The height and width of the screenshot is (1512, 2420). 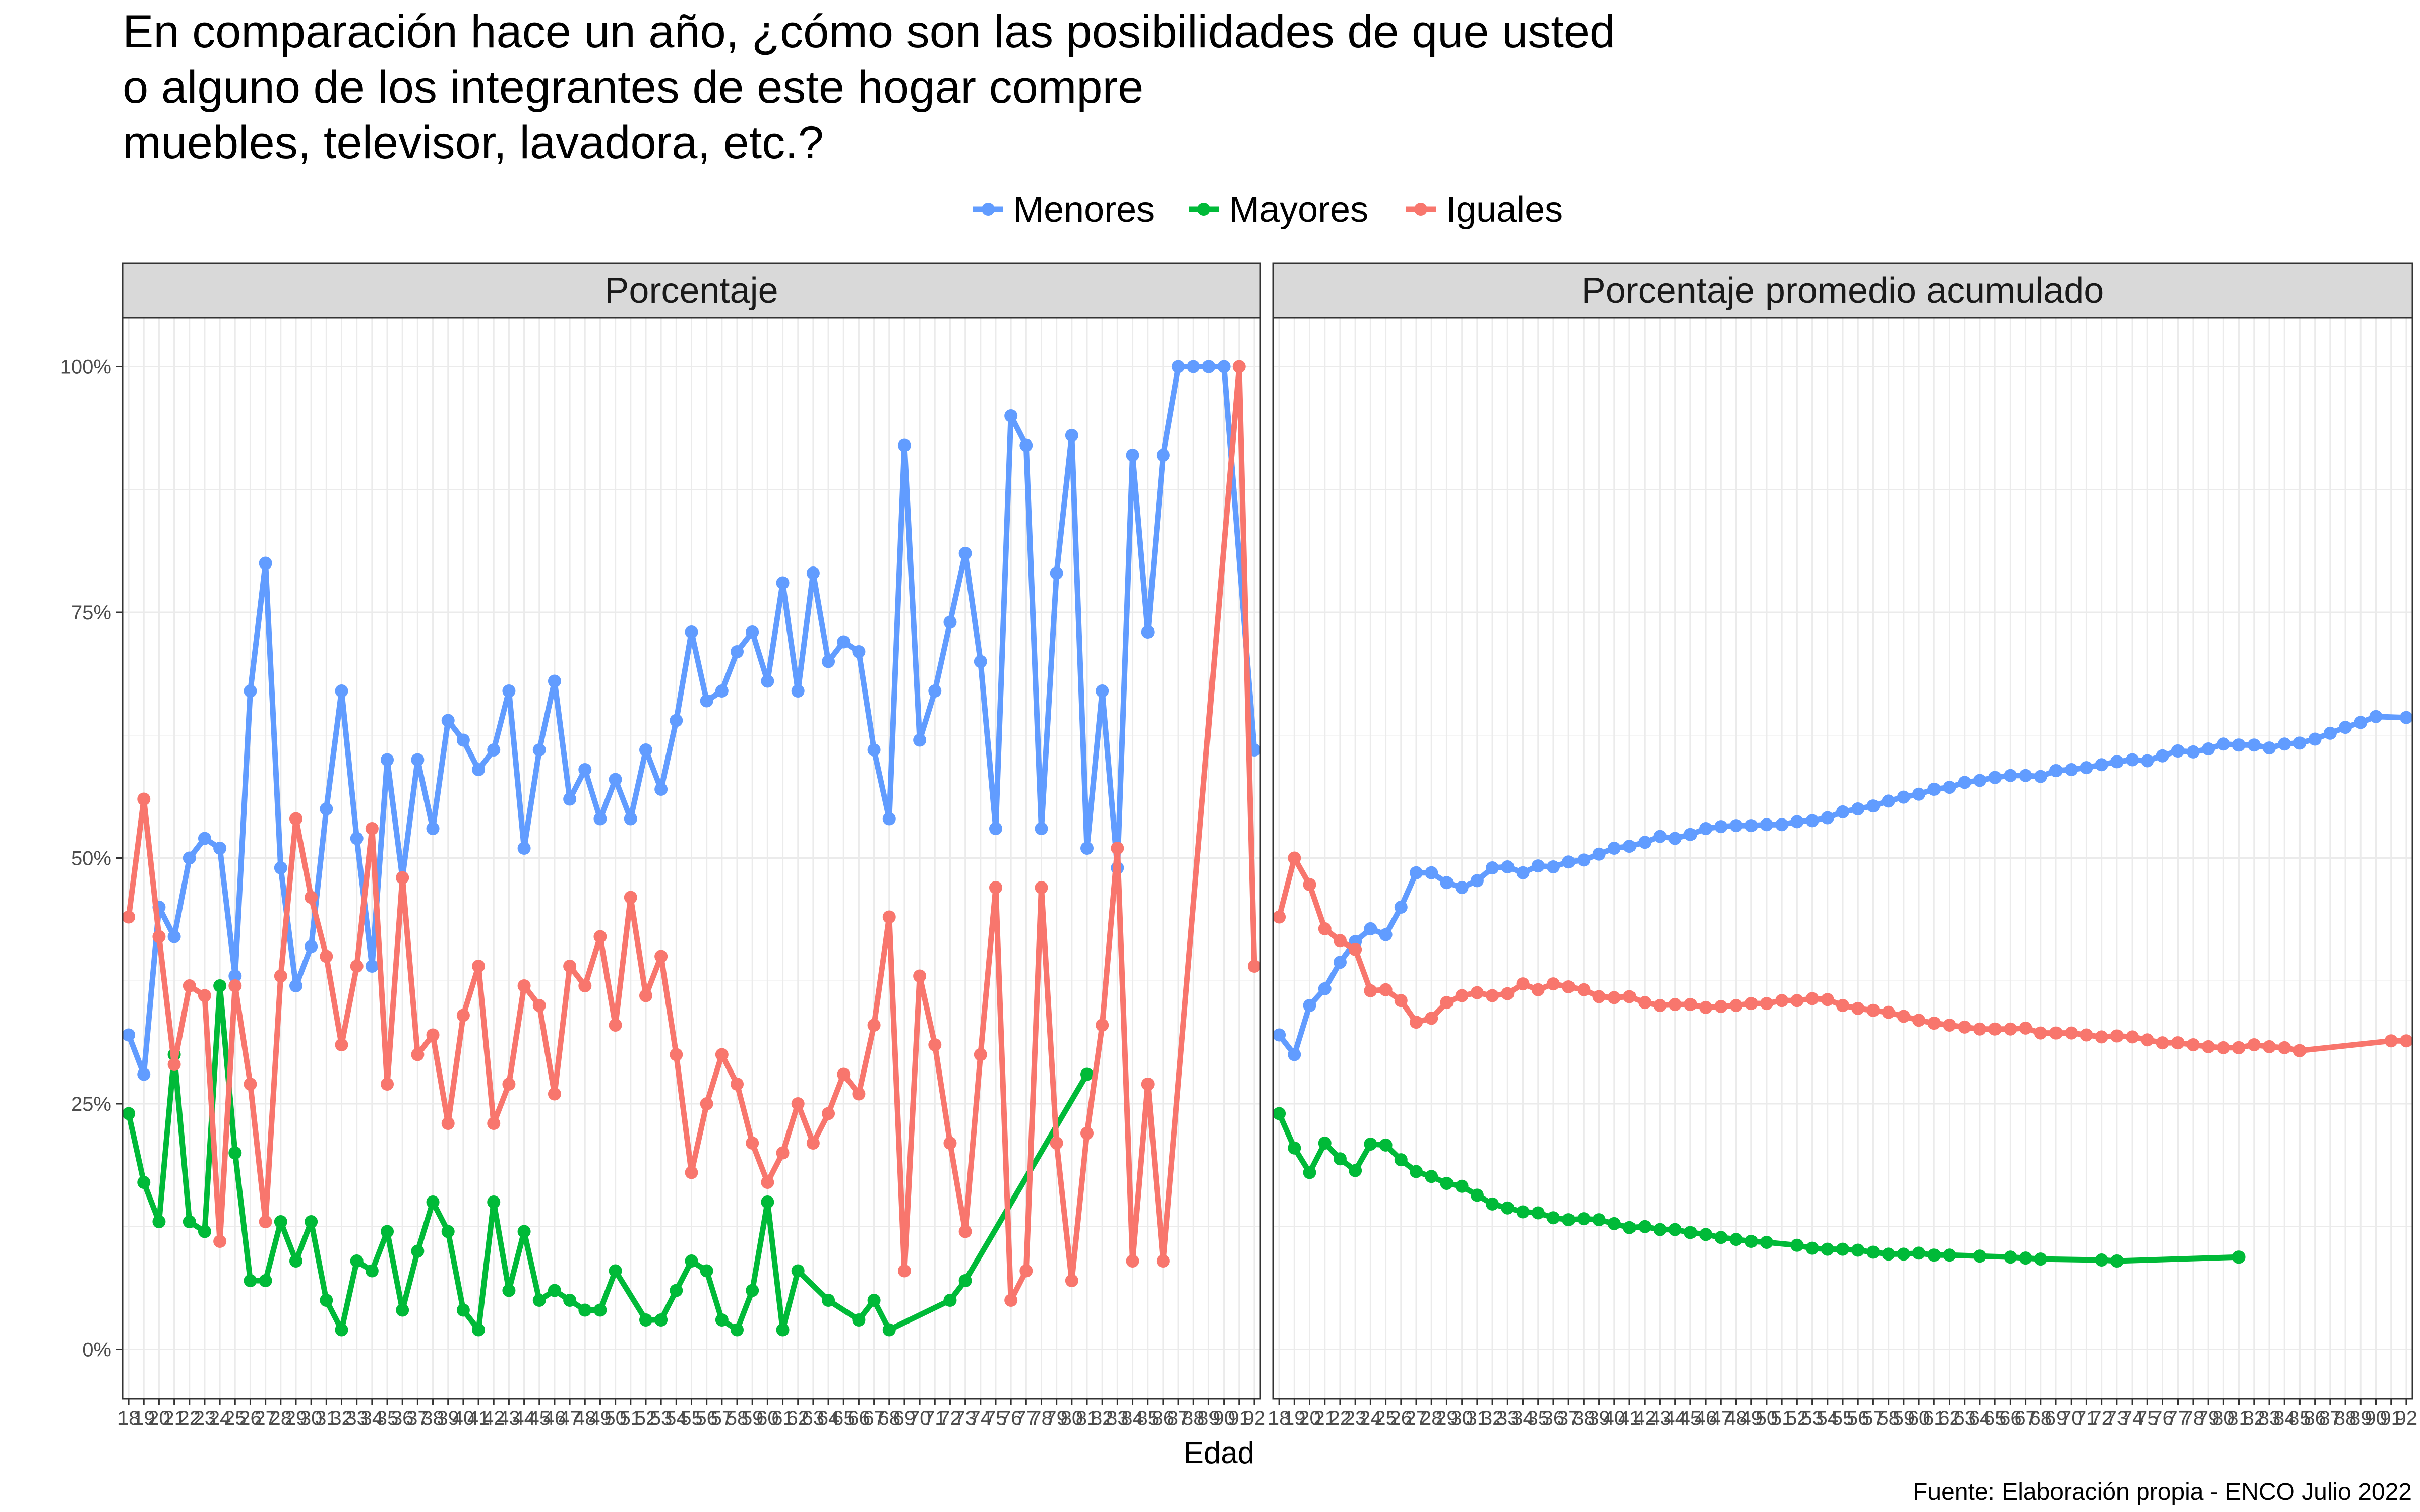 What do you see at coordinates (2299, 1418) in the screenshot?
I see `x-tick-label-85: 85` at bounding box center [2299, 1418].